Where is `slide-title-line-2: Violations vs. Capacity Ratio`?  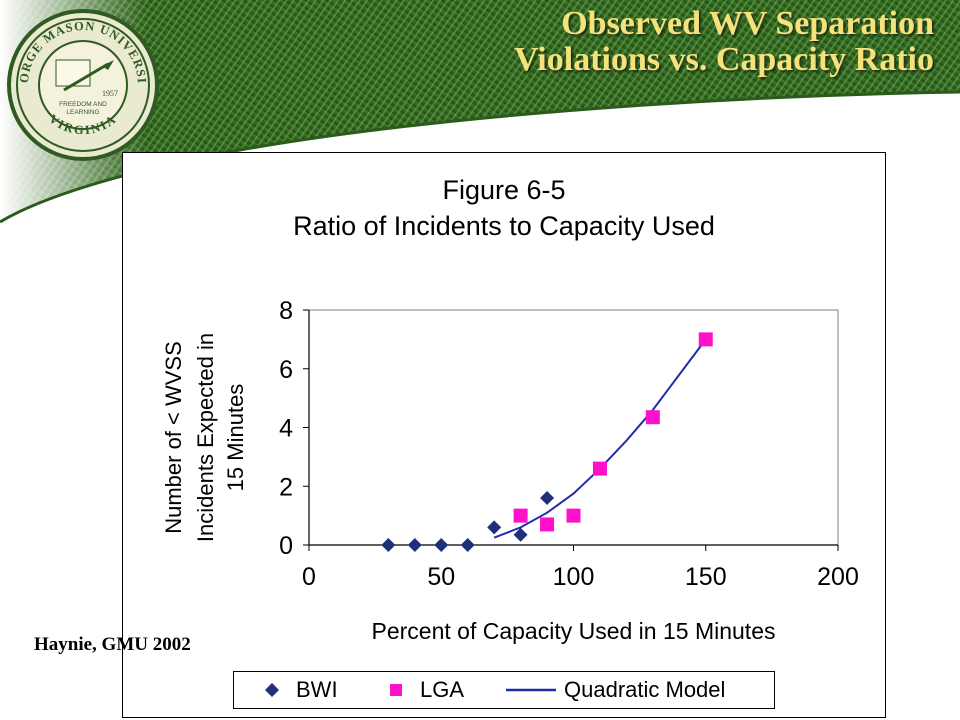 slide-title-line-2: Violations vs. Capacity Ratio is located at coordinates (724, 59).